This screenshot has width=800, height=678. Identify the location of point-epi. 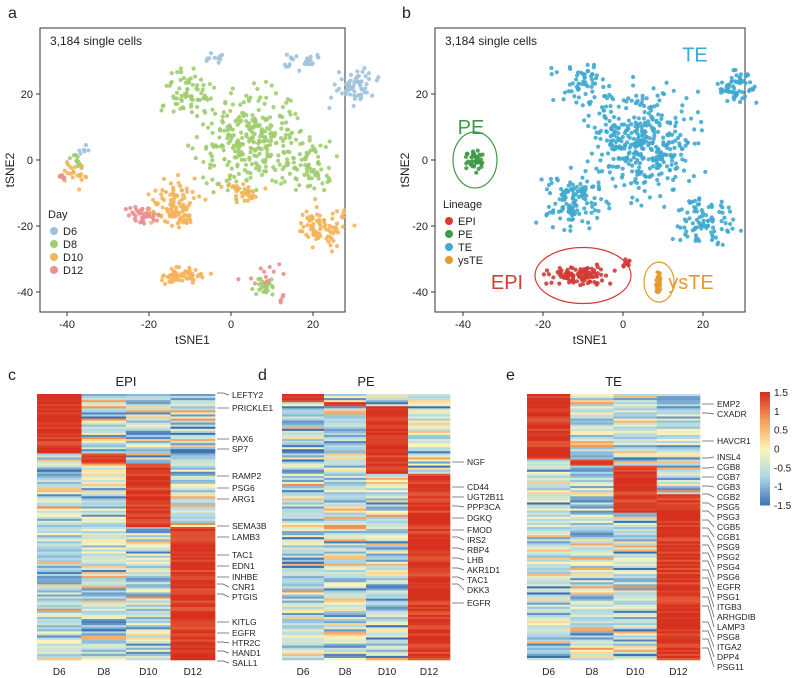
(564, 277).